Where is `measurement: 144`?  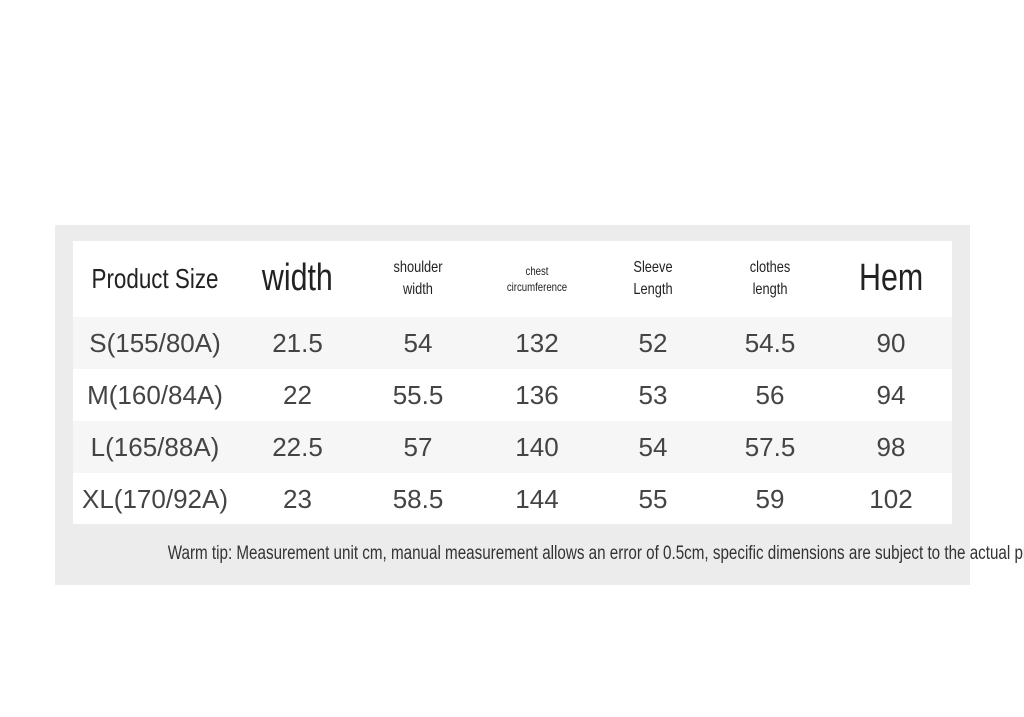 measurement: 144 is located at coordinates (537, 498).